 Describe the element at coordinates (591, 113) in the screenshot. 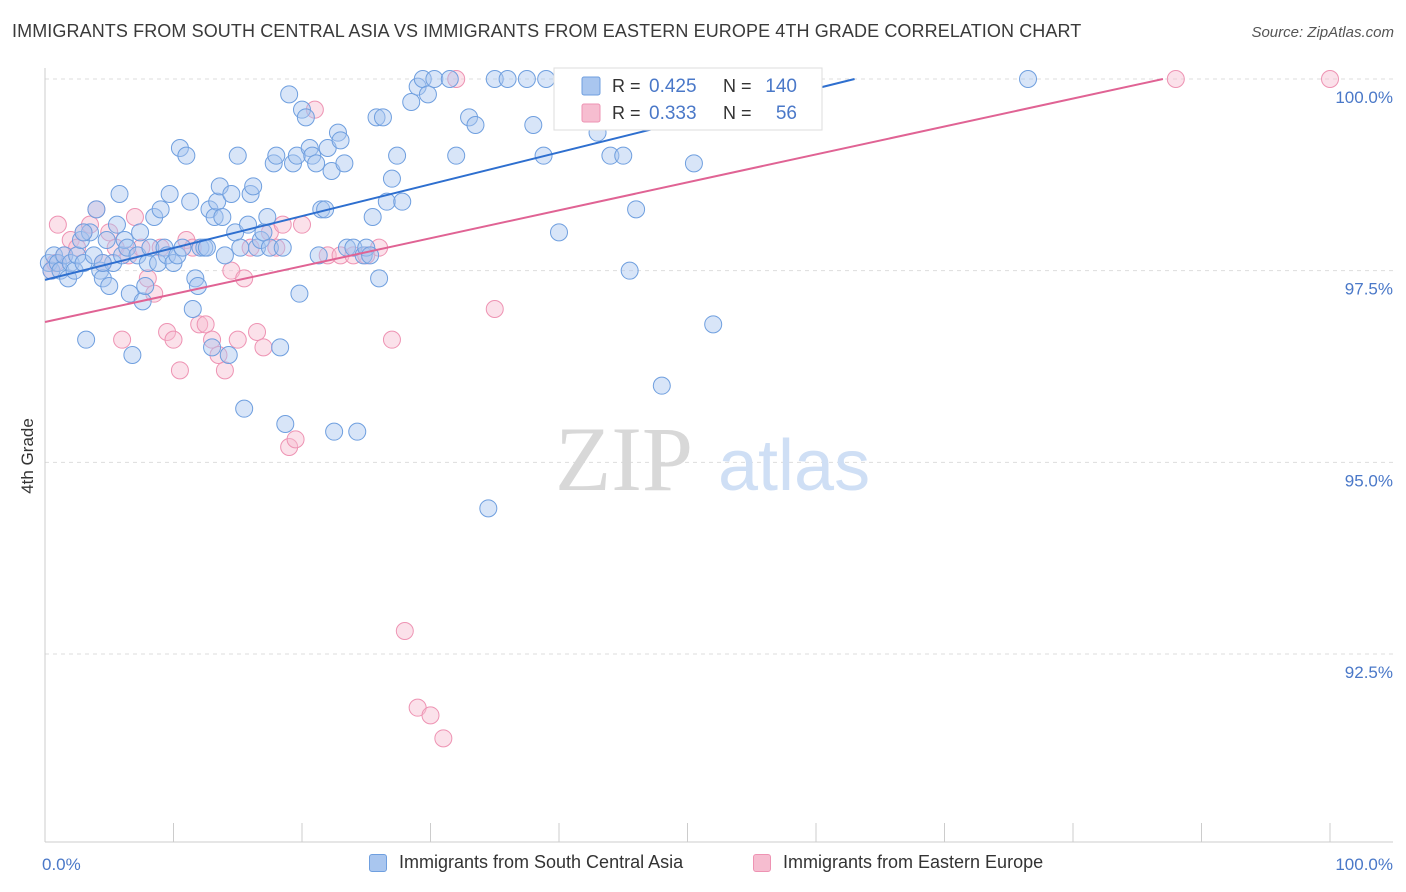

I see `stats-swatch-pink` at that location.